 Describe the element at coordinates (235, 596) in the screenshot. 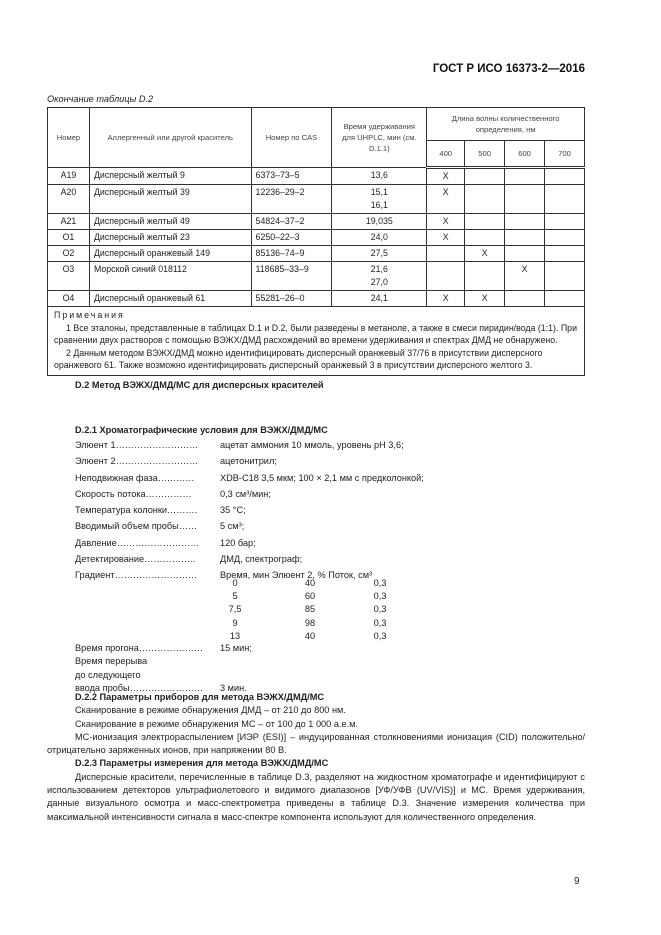

I see `gradient-time: 5` at that location.